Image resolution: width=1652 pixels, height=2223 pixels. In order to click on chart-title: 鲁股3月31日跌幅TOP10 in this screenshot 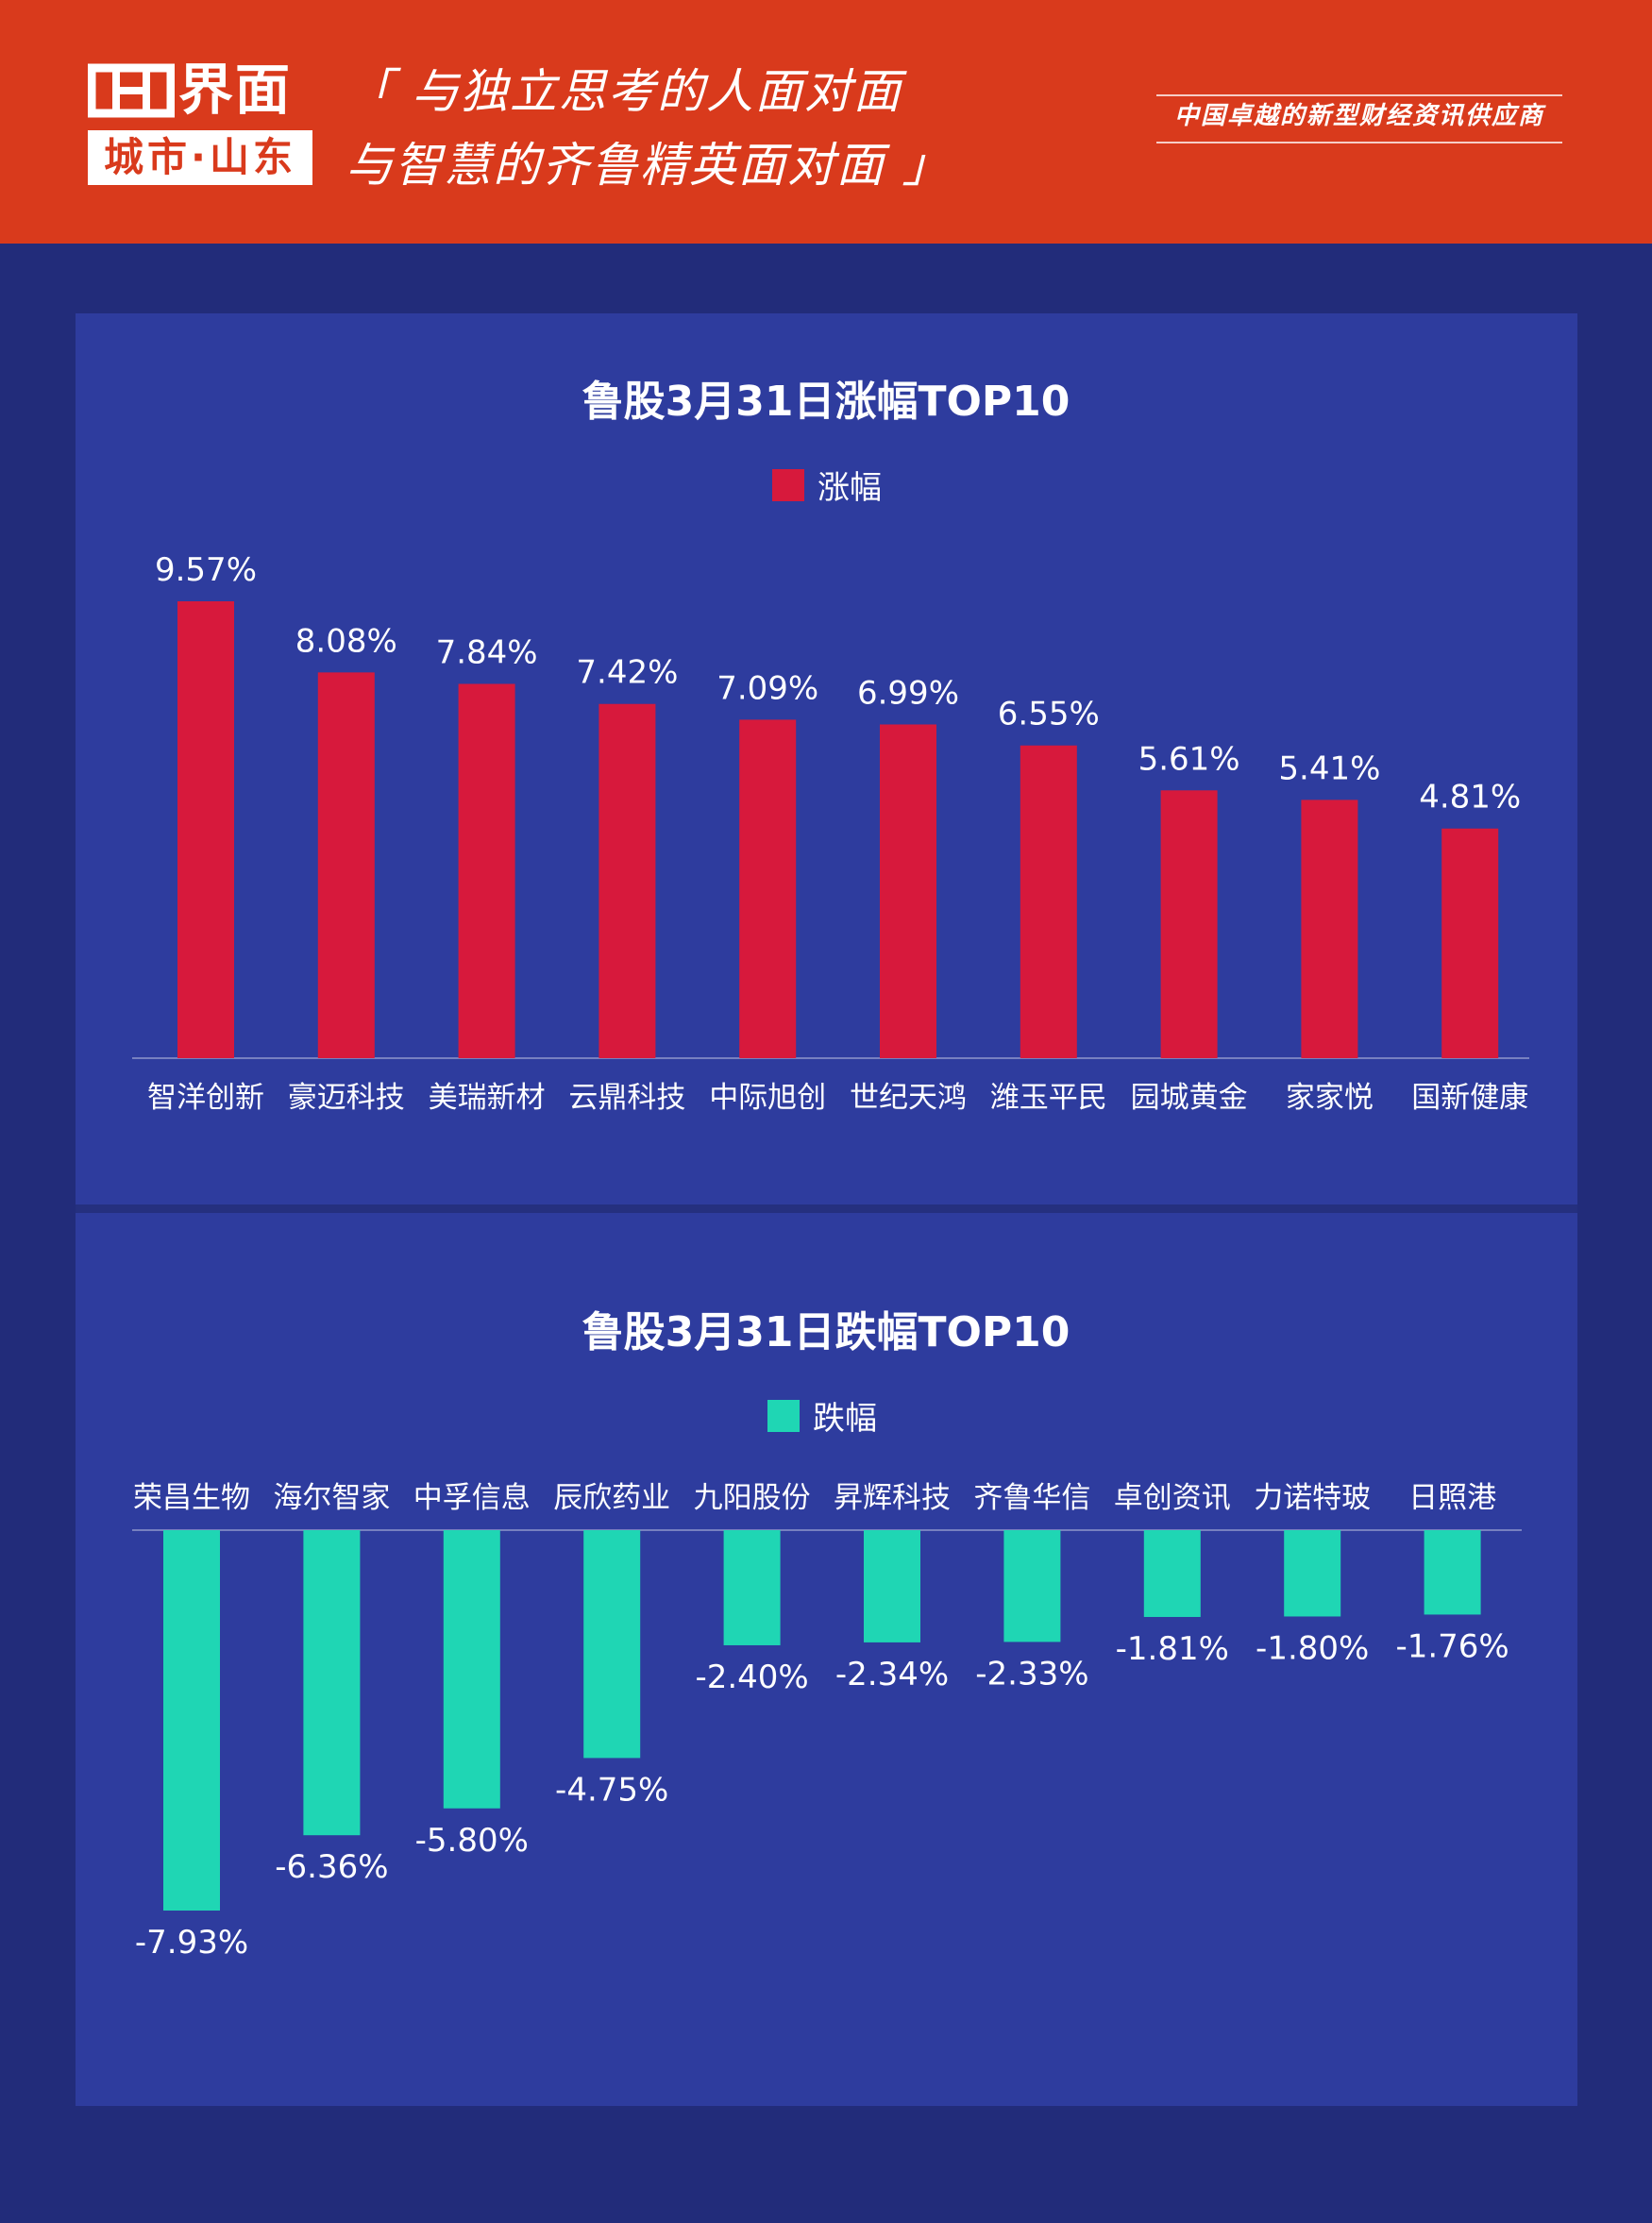, I will do `click(826, 1332)`.